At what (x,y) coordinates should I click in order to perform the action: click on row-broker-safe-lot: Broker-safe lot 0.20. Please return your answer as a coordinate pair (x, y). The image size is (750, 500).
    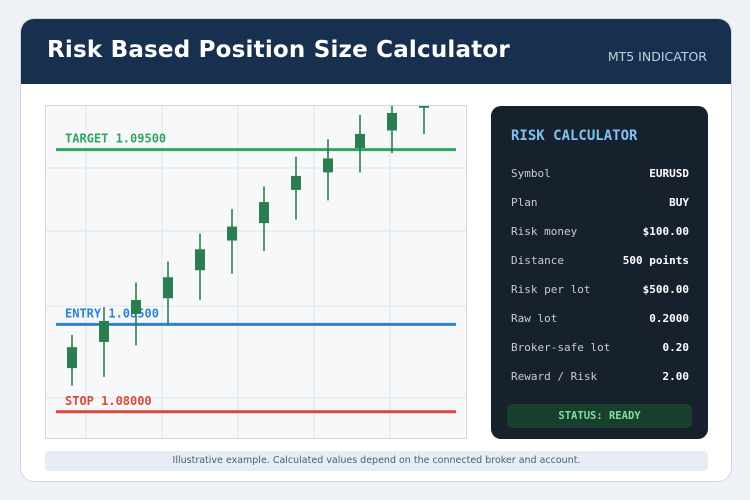
    Looking at the image, I should click on (600, 349).